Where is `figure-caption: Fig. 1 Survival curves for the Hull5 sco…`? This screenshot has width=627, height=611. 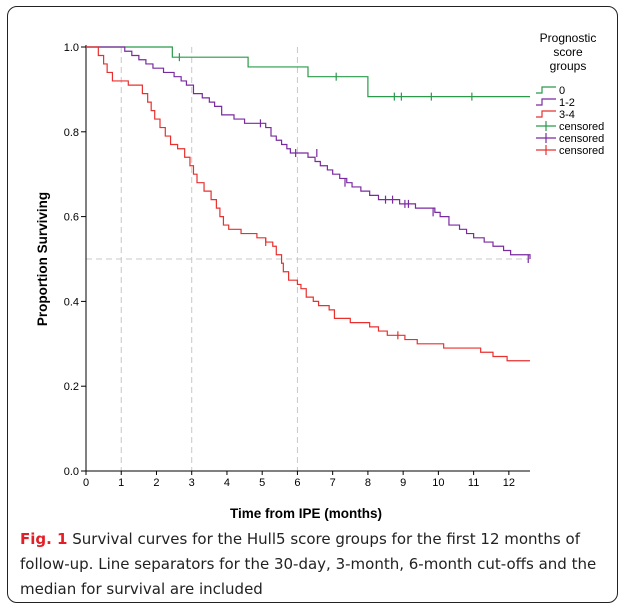 figure-caption: Fig. 1 Survival curves for the Hull5 sco… is located at coordinates (315, 564).